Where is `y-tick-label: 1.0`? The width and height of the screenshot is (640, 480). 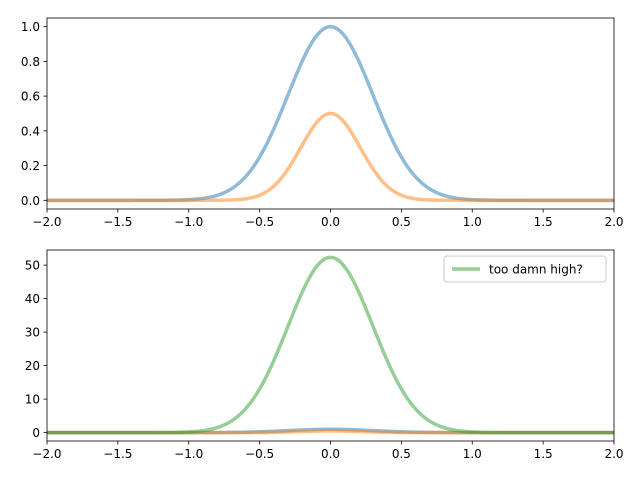
y-tick-label: 1.0 is located at coordinates (30, 27).